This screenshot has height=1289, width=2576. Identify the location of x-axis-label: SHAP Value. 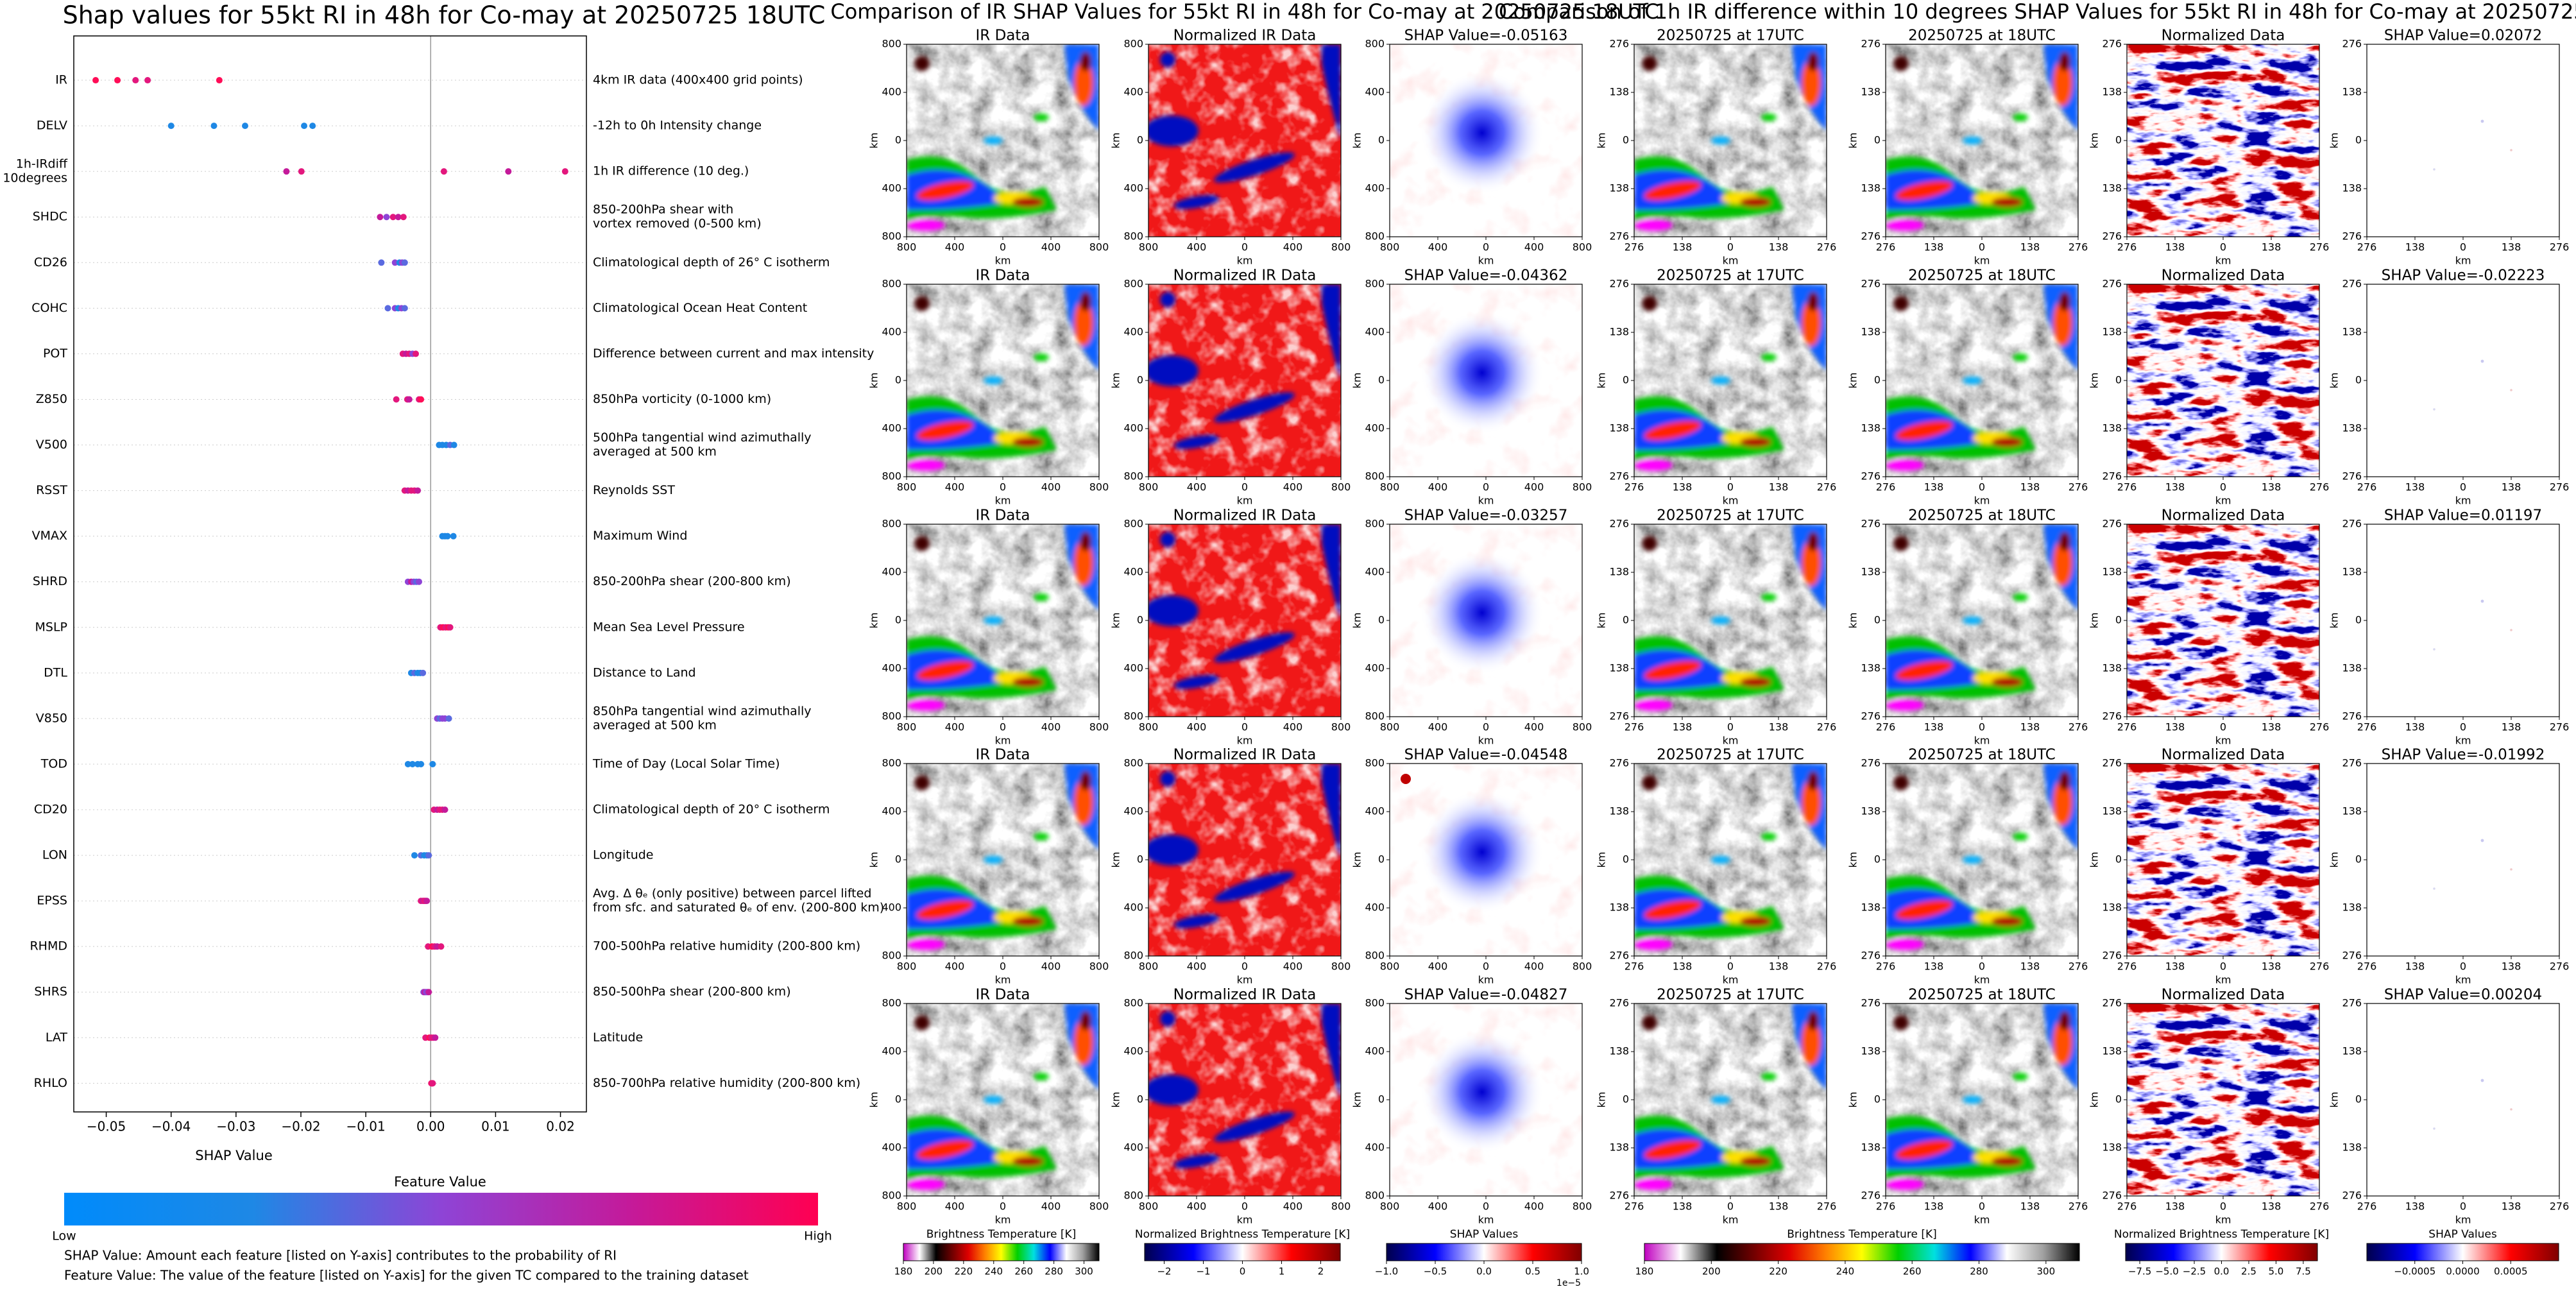
(234, 1155).